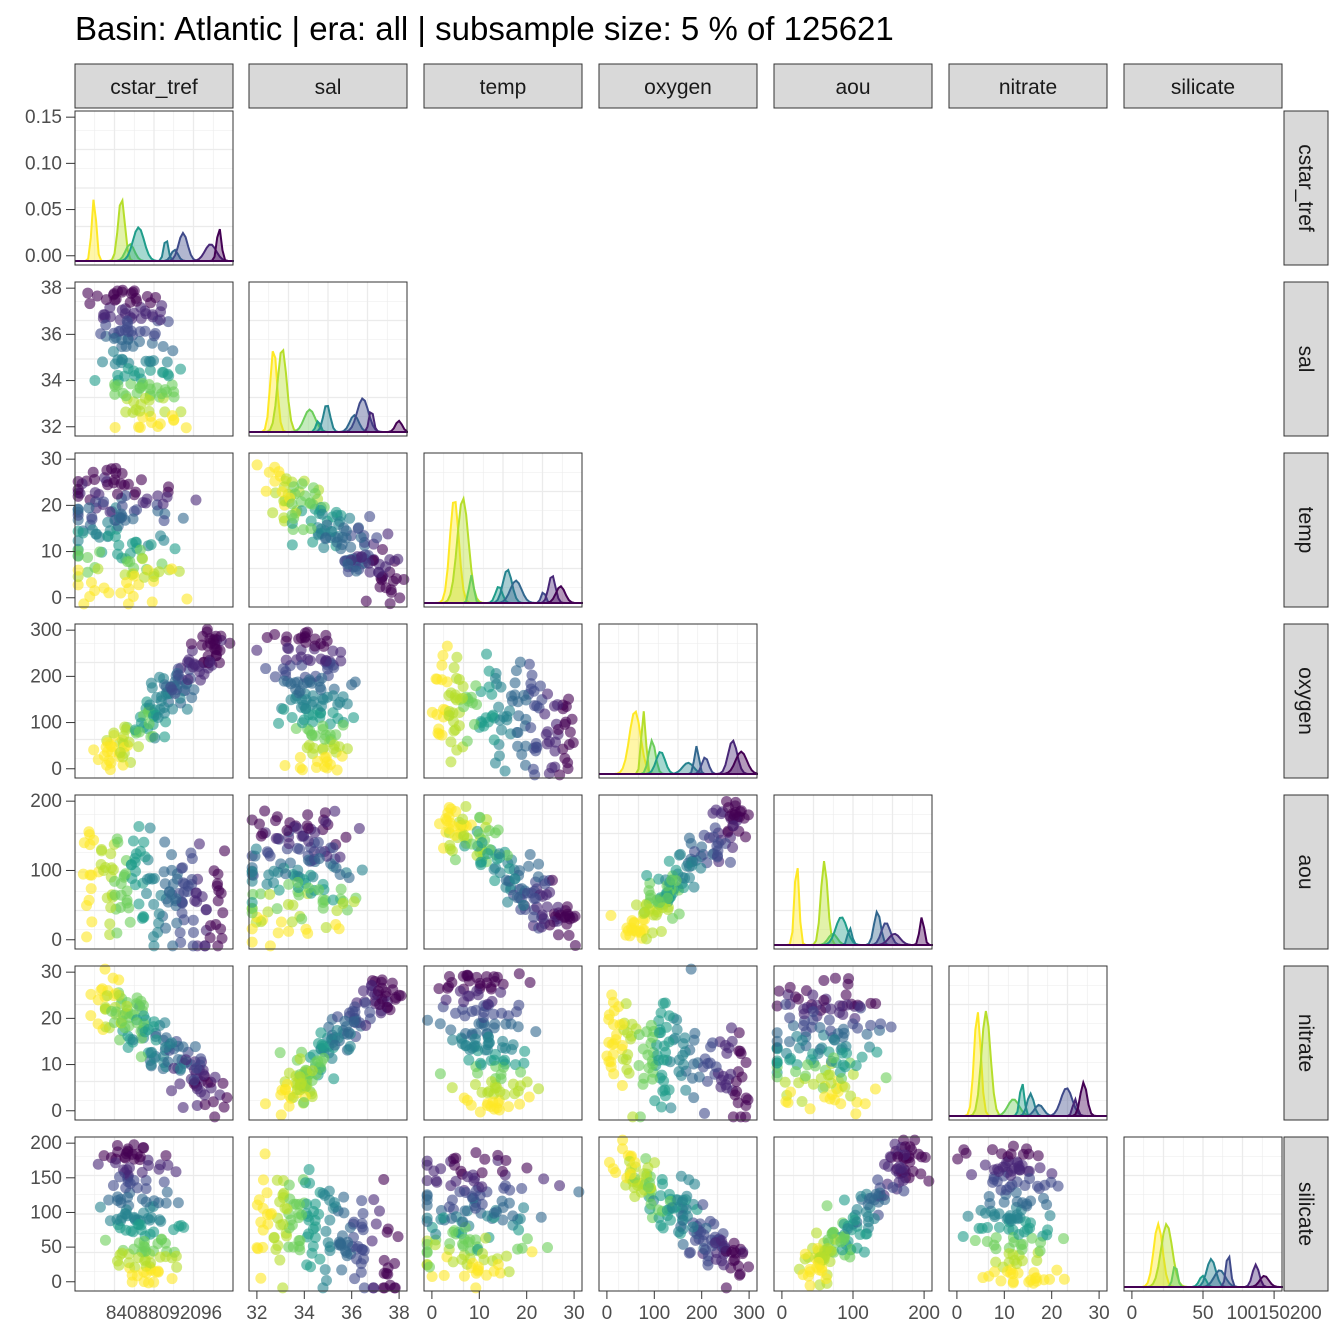 Image resolution: width=1344 pixels, height=1344 pixels. I want to click on y-tick-label: 200, so click(46, 801).